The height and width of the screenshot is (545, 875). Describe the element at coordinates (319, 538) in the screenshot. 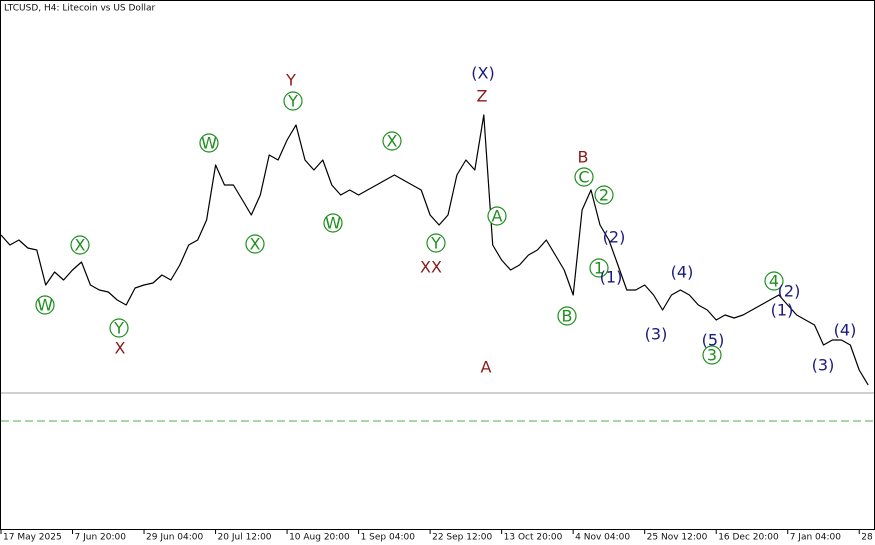

I see `x-tick-label: 10 Aug 20:00` at that location.